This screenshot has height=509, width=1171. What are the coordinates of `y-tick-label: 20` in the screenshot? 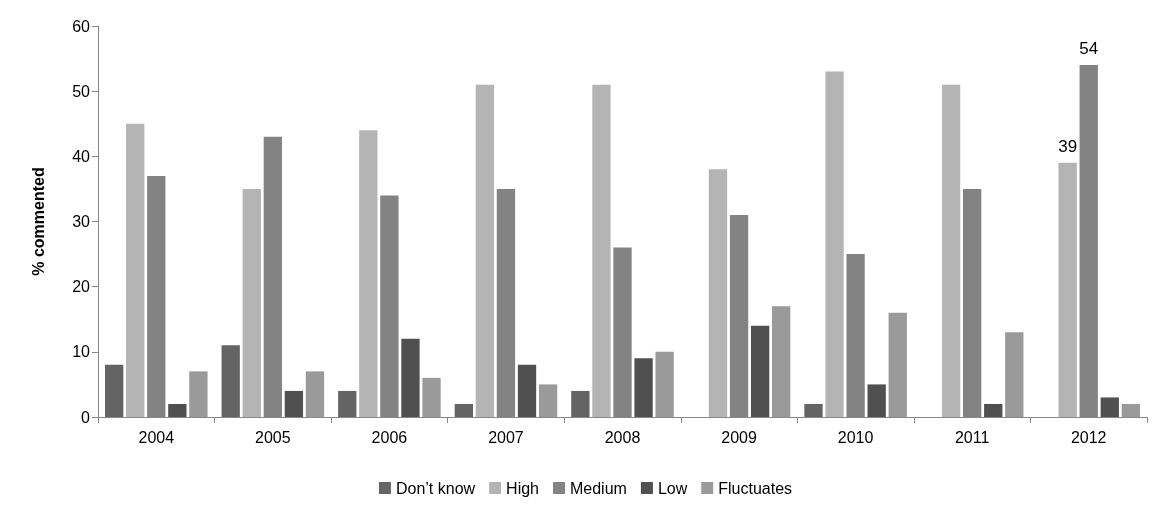 It's located at (81, 287).